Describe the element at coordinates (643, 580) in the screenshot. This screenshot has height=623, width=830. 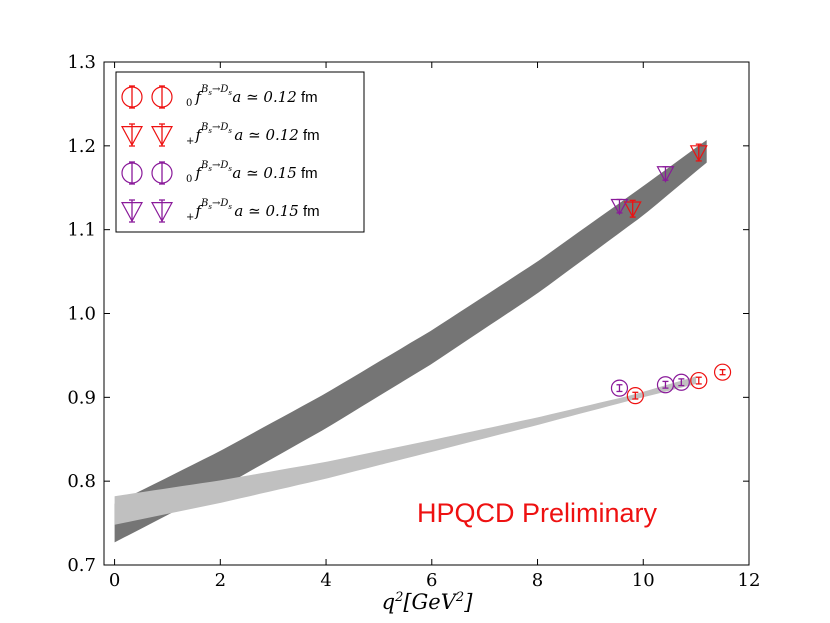
I see `x-tick-label: 10` at that location.